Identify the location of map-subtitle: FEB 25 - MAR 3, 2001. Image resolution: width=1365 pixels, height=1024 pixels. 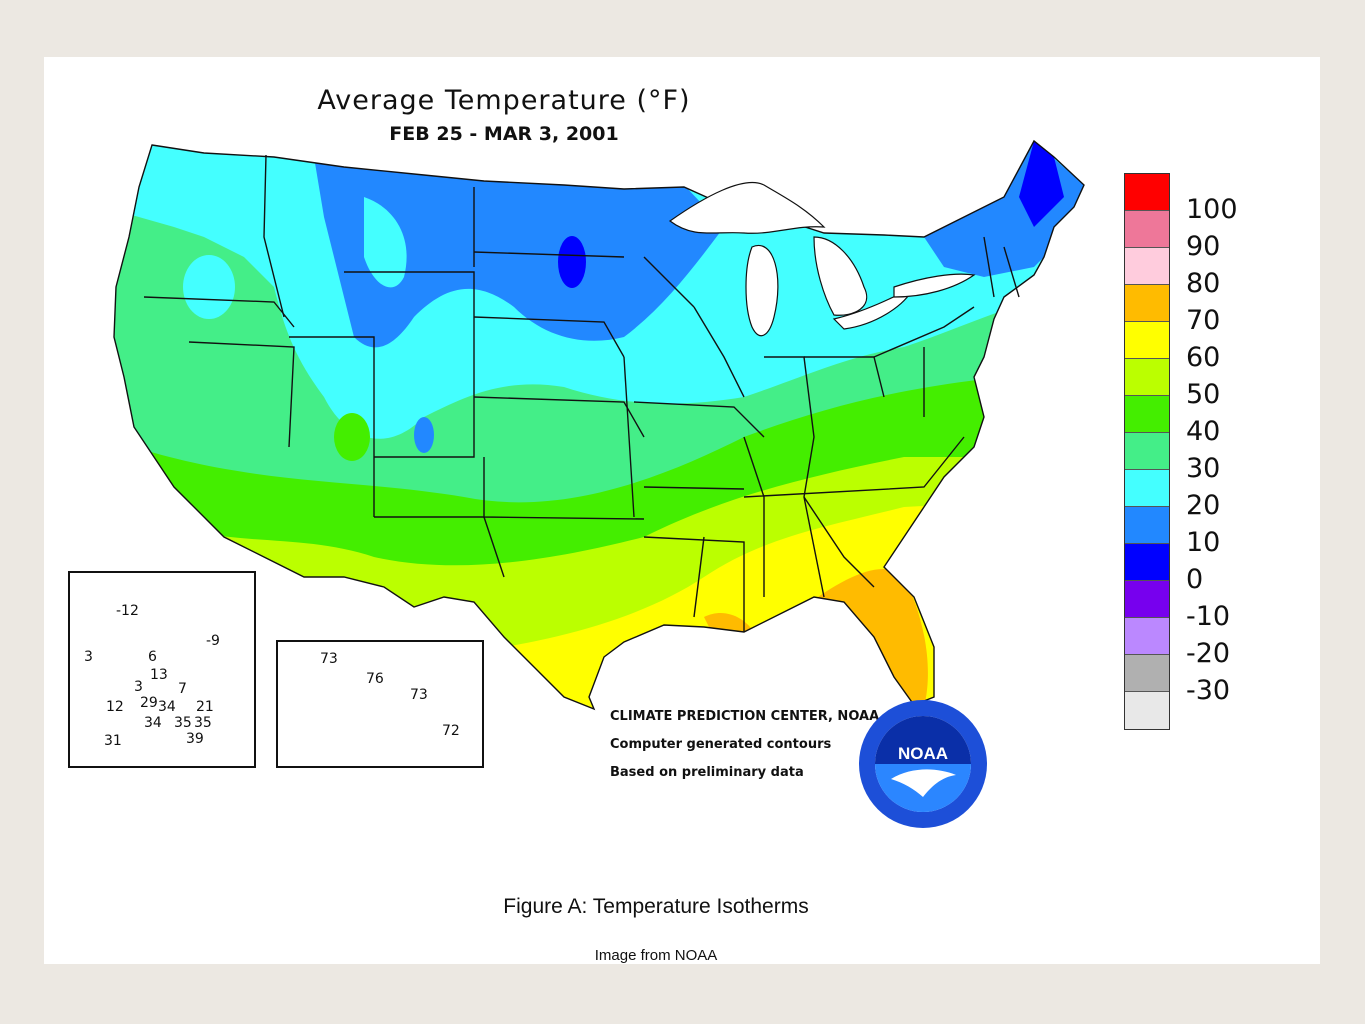
(504, 134).